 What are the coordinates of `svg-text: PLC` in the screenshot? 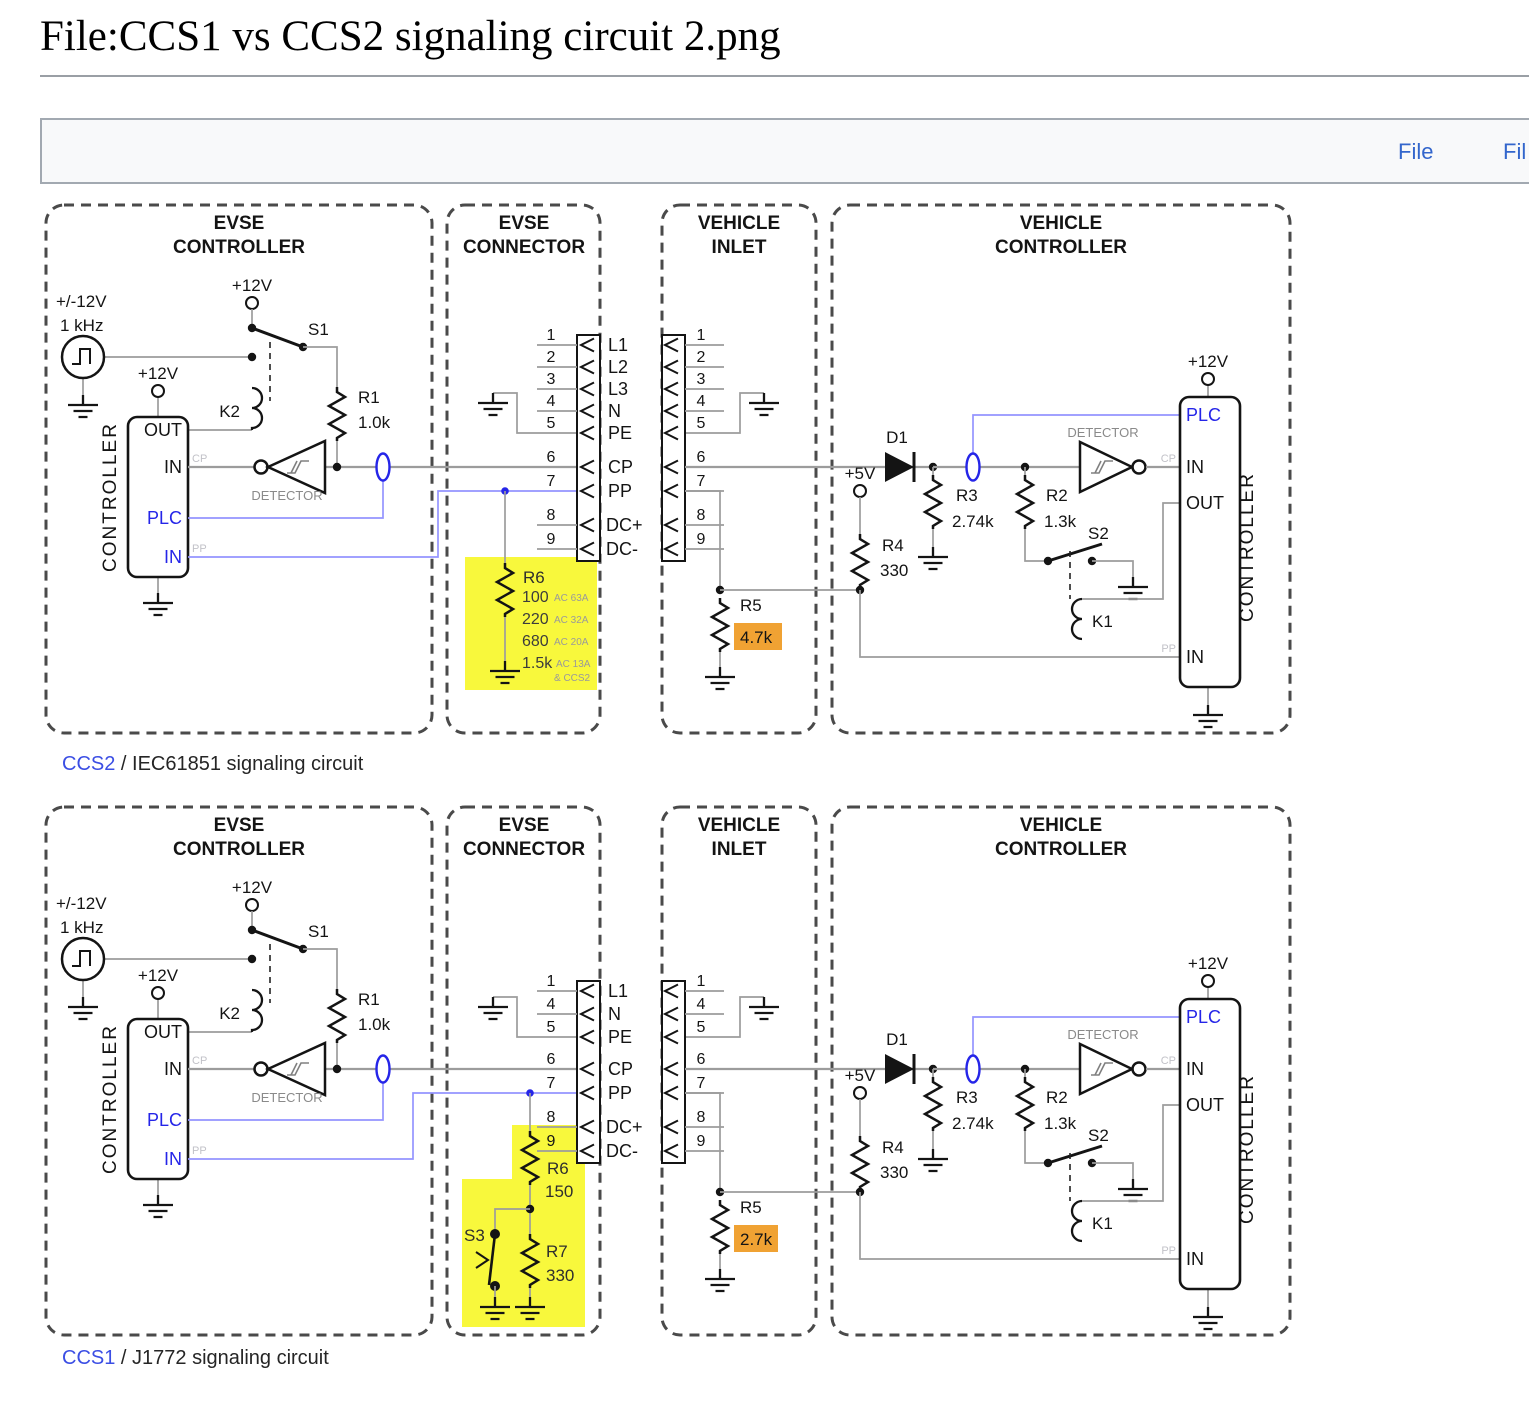 It's located at (1203, 1017).